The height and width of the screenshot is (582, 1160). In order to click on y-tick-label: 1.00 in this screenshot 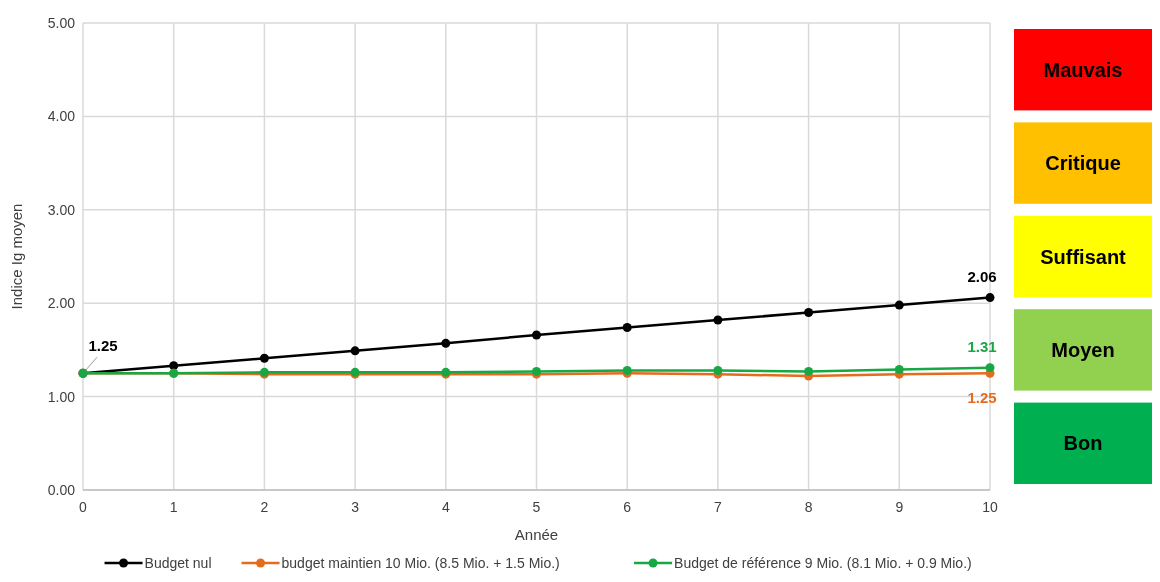, I will do `click(61, 396)`.